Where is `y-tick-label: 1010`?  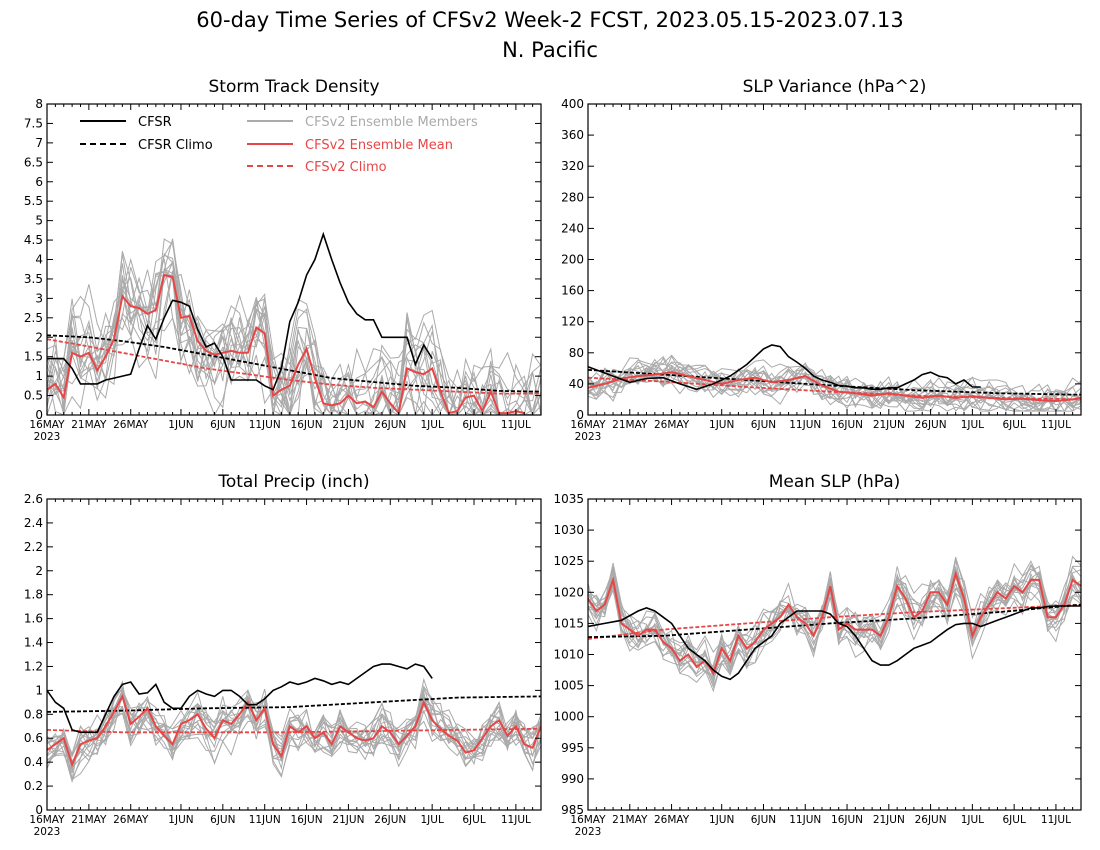
y-tick-label: 1010 is located at coordinates (568, 655).